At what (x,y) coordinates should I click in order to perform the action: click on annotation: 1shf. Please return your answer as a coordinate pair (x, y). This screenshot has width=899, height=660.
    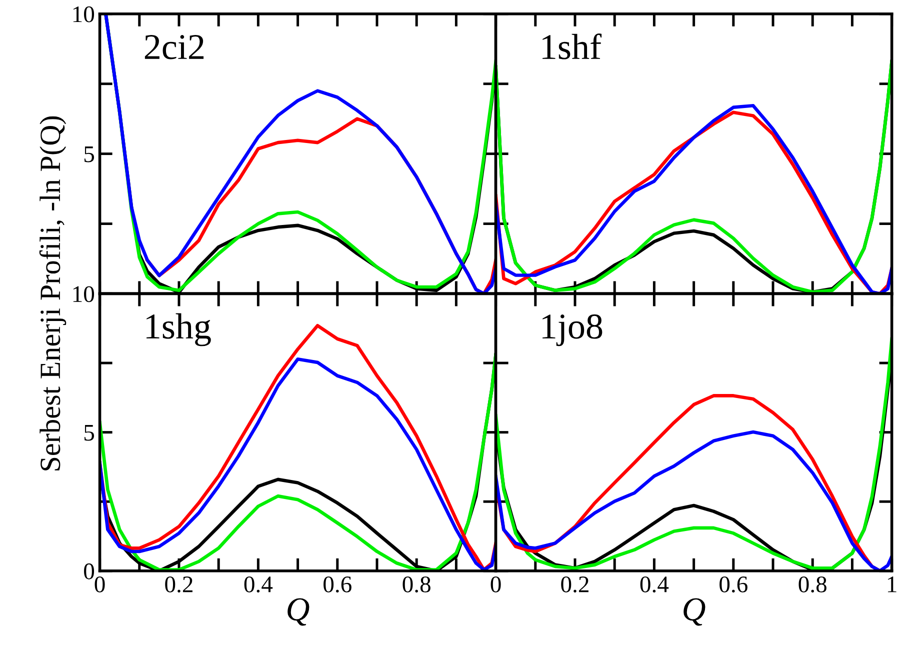
    Looking at the image, I should click on (572, 47).